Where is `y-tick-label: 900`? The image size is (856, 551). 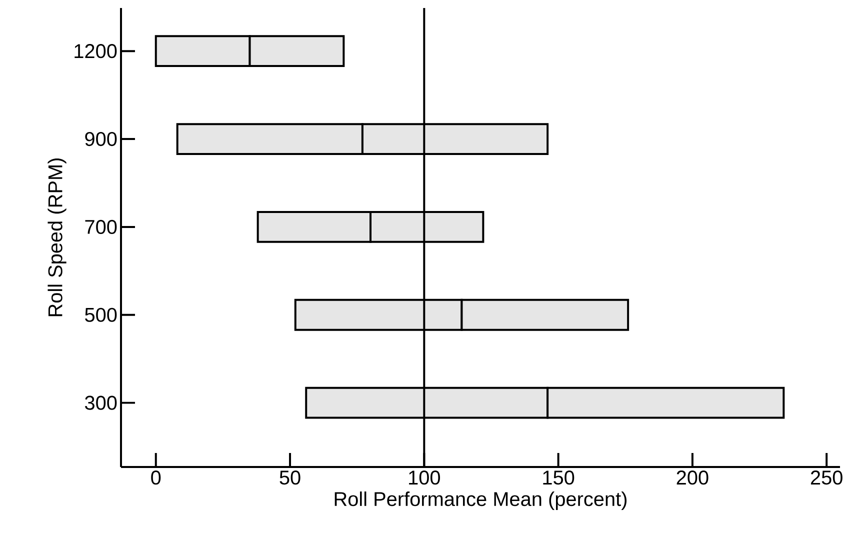 y-tick-label: 900 is located at coordinates (101, 139).